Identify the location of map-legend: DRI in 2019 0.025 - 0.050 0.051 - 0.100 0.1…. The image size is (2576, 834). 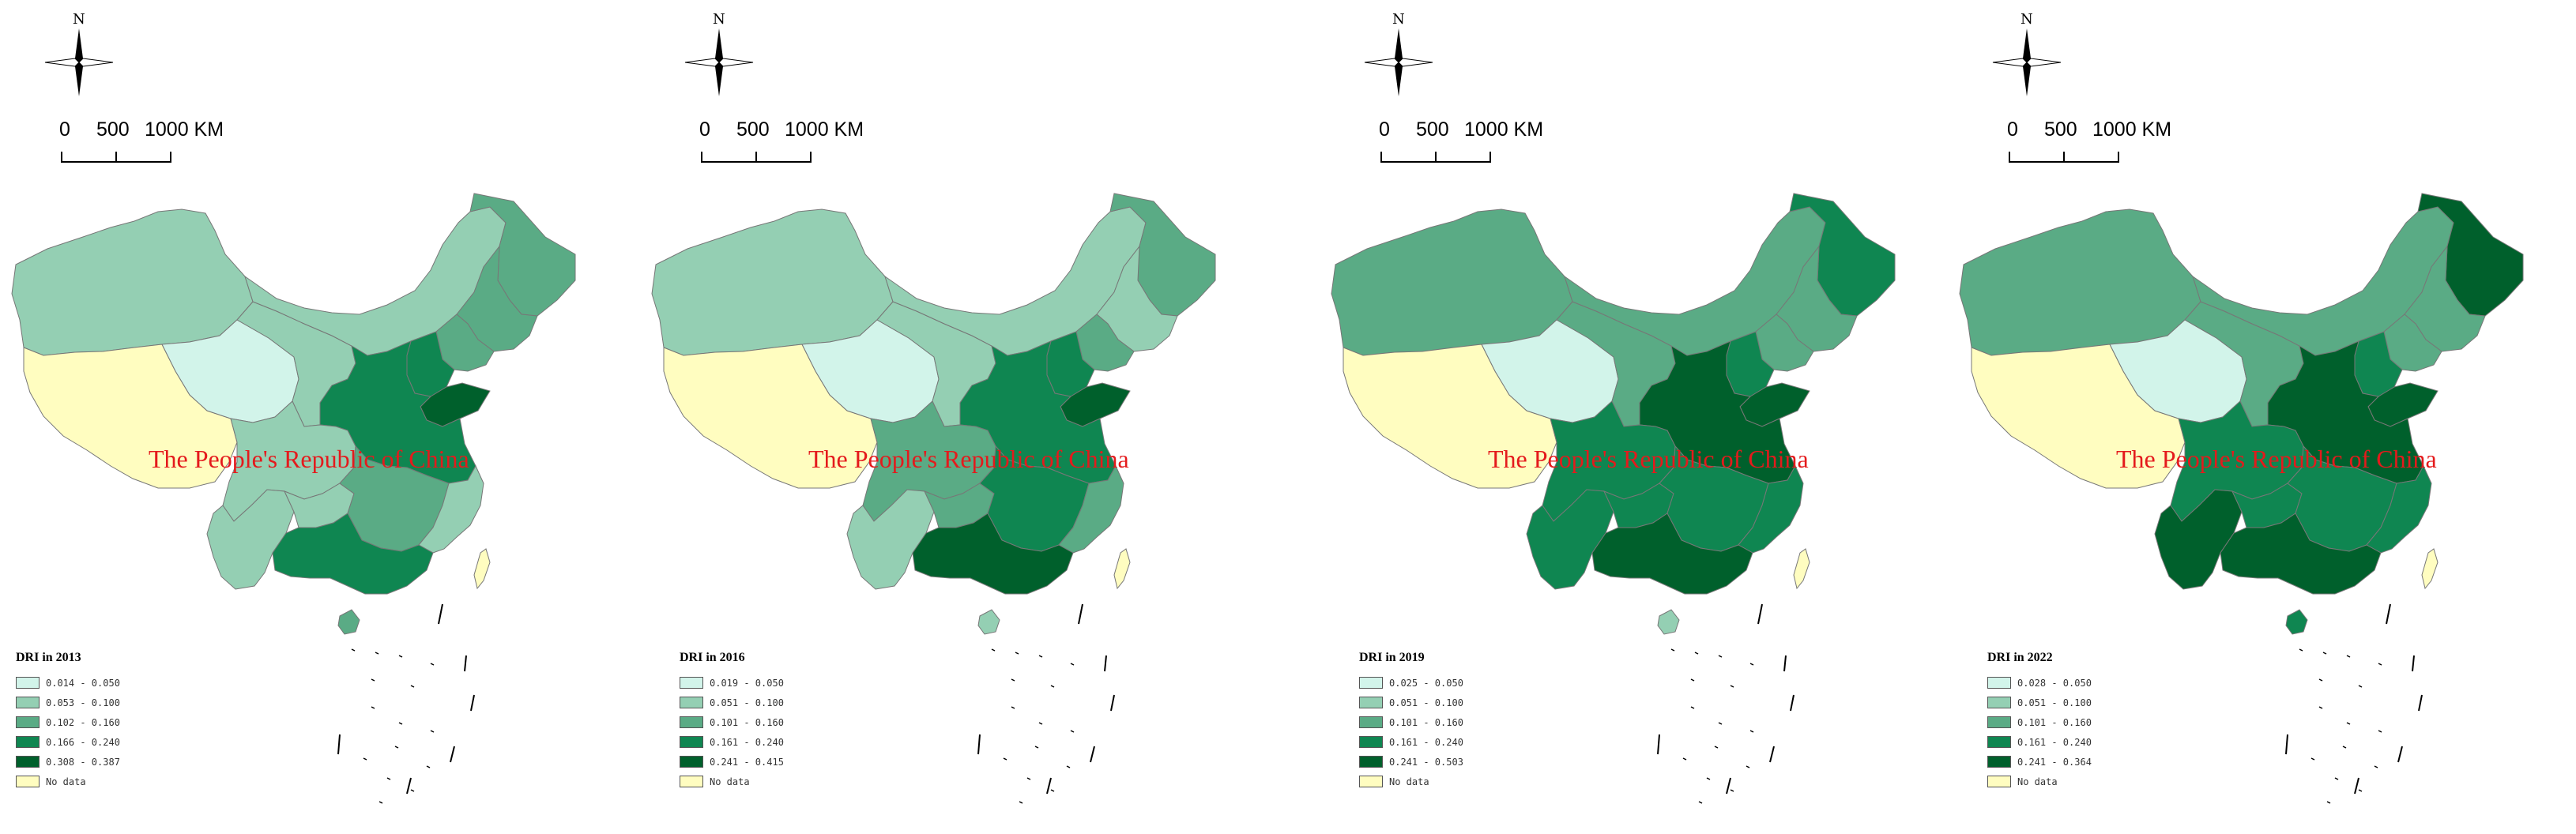
(1438, 721).